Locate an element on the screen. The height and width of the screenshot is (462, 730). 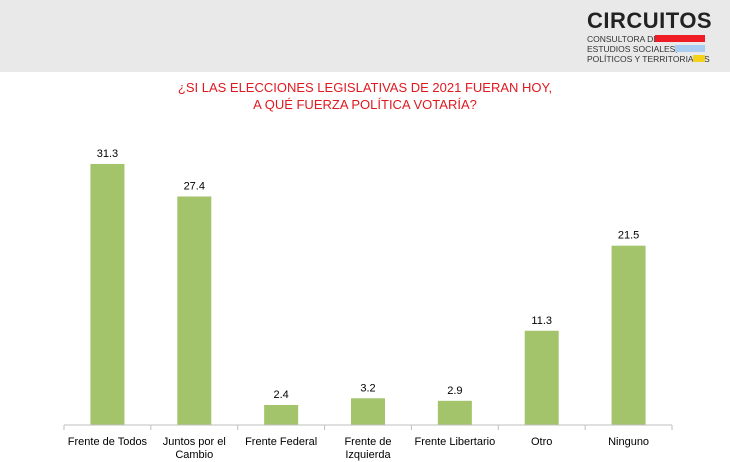
axis-group is located at coordinates (368, 427).